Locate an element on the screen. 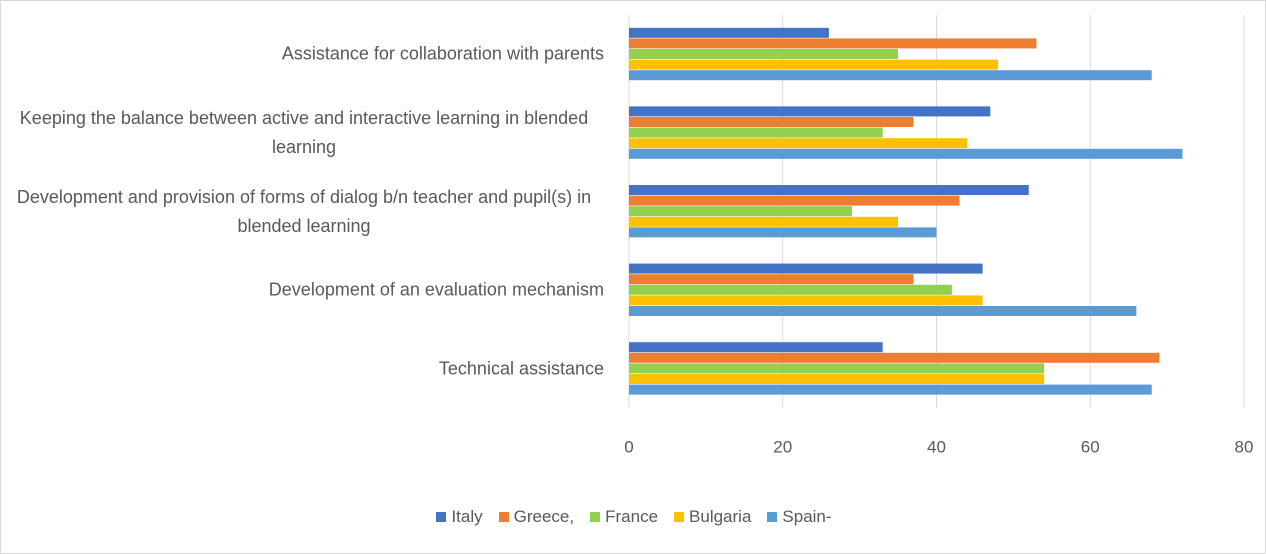  legend-item: France is located at coordinates (624, 517).